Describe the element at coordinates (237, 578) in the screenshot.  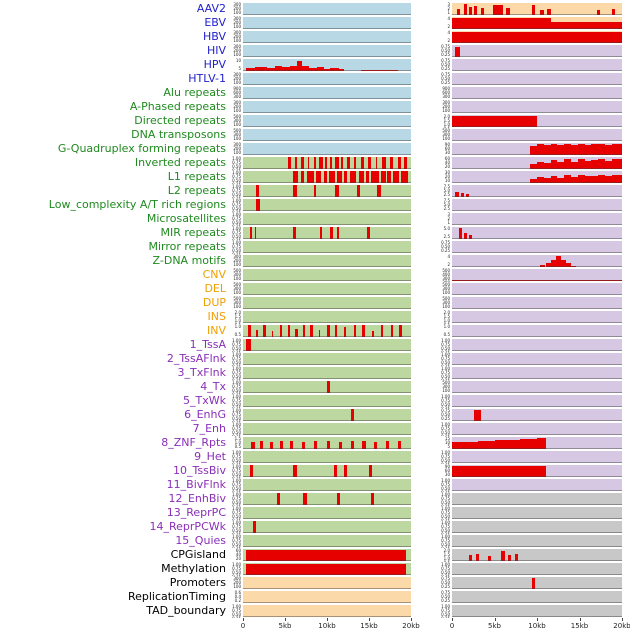
I see `y-tick-label: 300` at that location.